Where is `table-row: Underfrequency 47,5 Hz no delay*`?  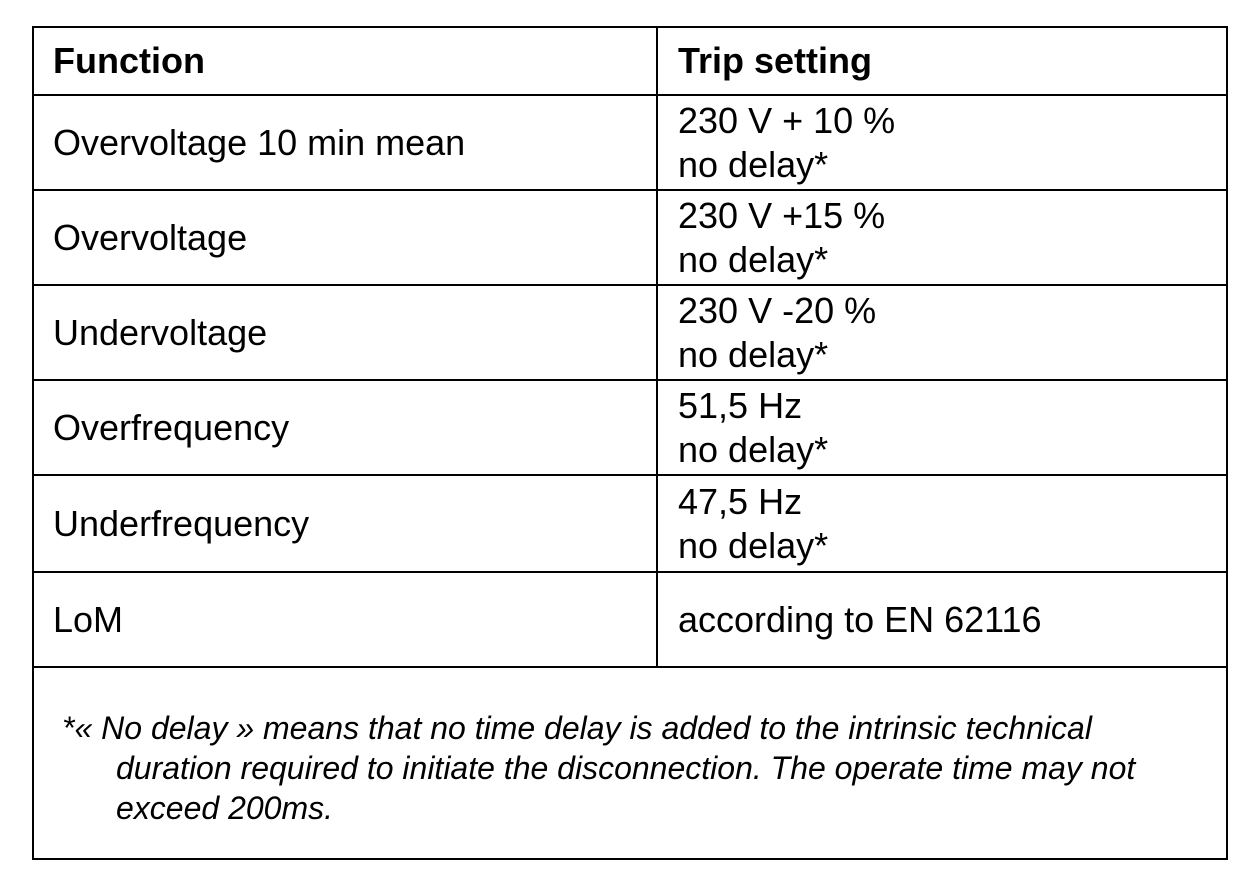 table-row: Underfrequency 47,5 Hz no delay* is located at coordinates (630, 524).